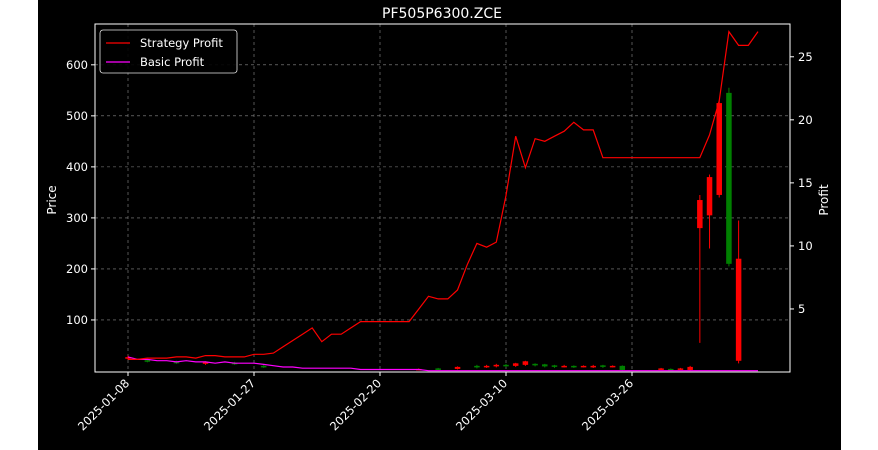 This screenshot has height=450, width=878. What do you see at coordinates (77, 65) in the screenshot?
I see `left-tick-label: 600` at bounding box center [77, 65].